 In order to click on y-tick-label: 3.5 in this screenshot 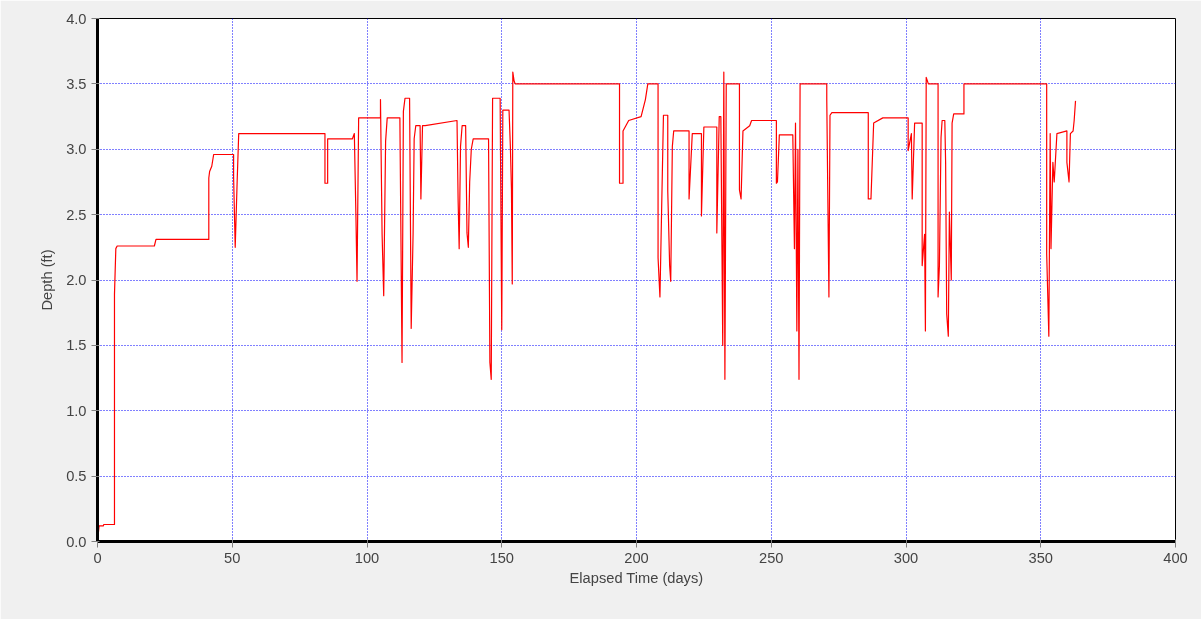, I will do `click(76, 83)`.